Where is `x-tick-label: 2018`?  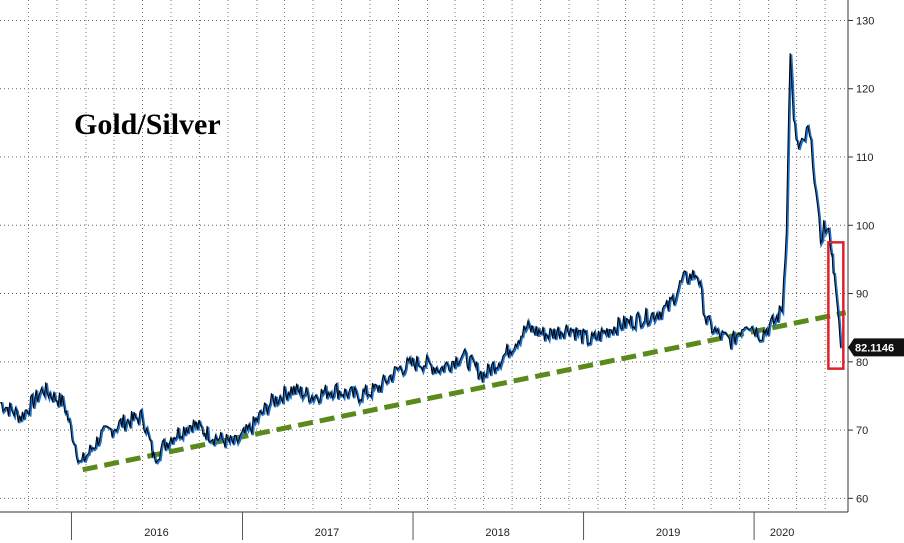 x-tick-label: 2018 is located at coordinates (497, 533).